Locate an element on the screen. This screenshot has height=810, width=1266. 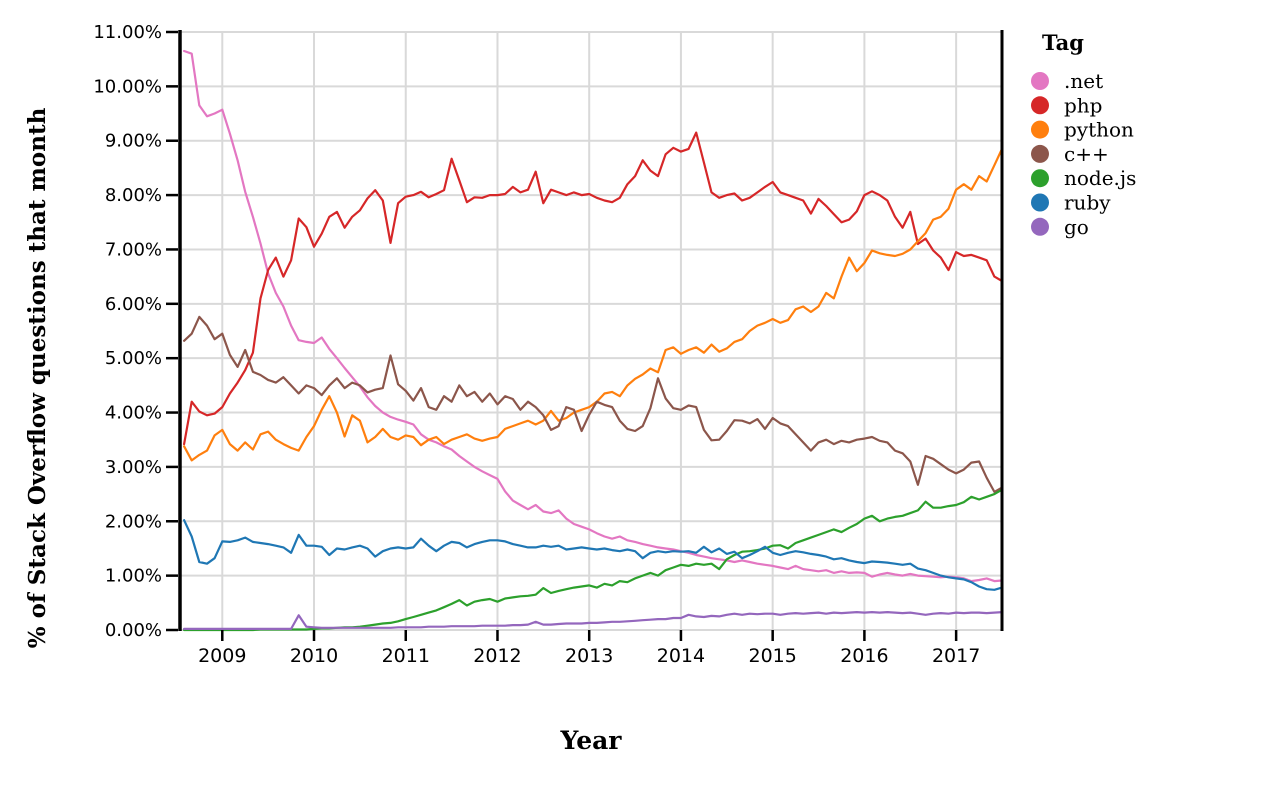
y-tick-label: 9.00% is located at coordinates (133, 141).